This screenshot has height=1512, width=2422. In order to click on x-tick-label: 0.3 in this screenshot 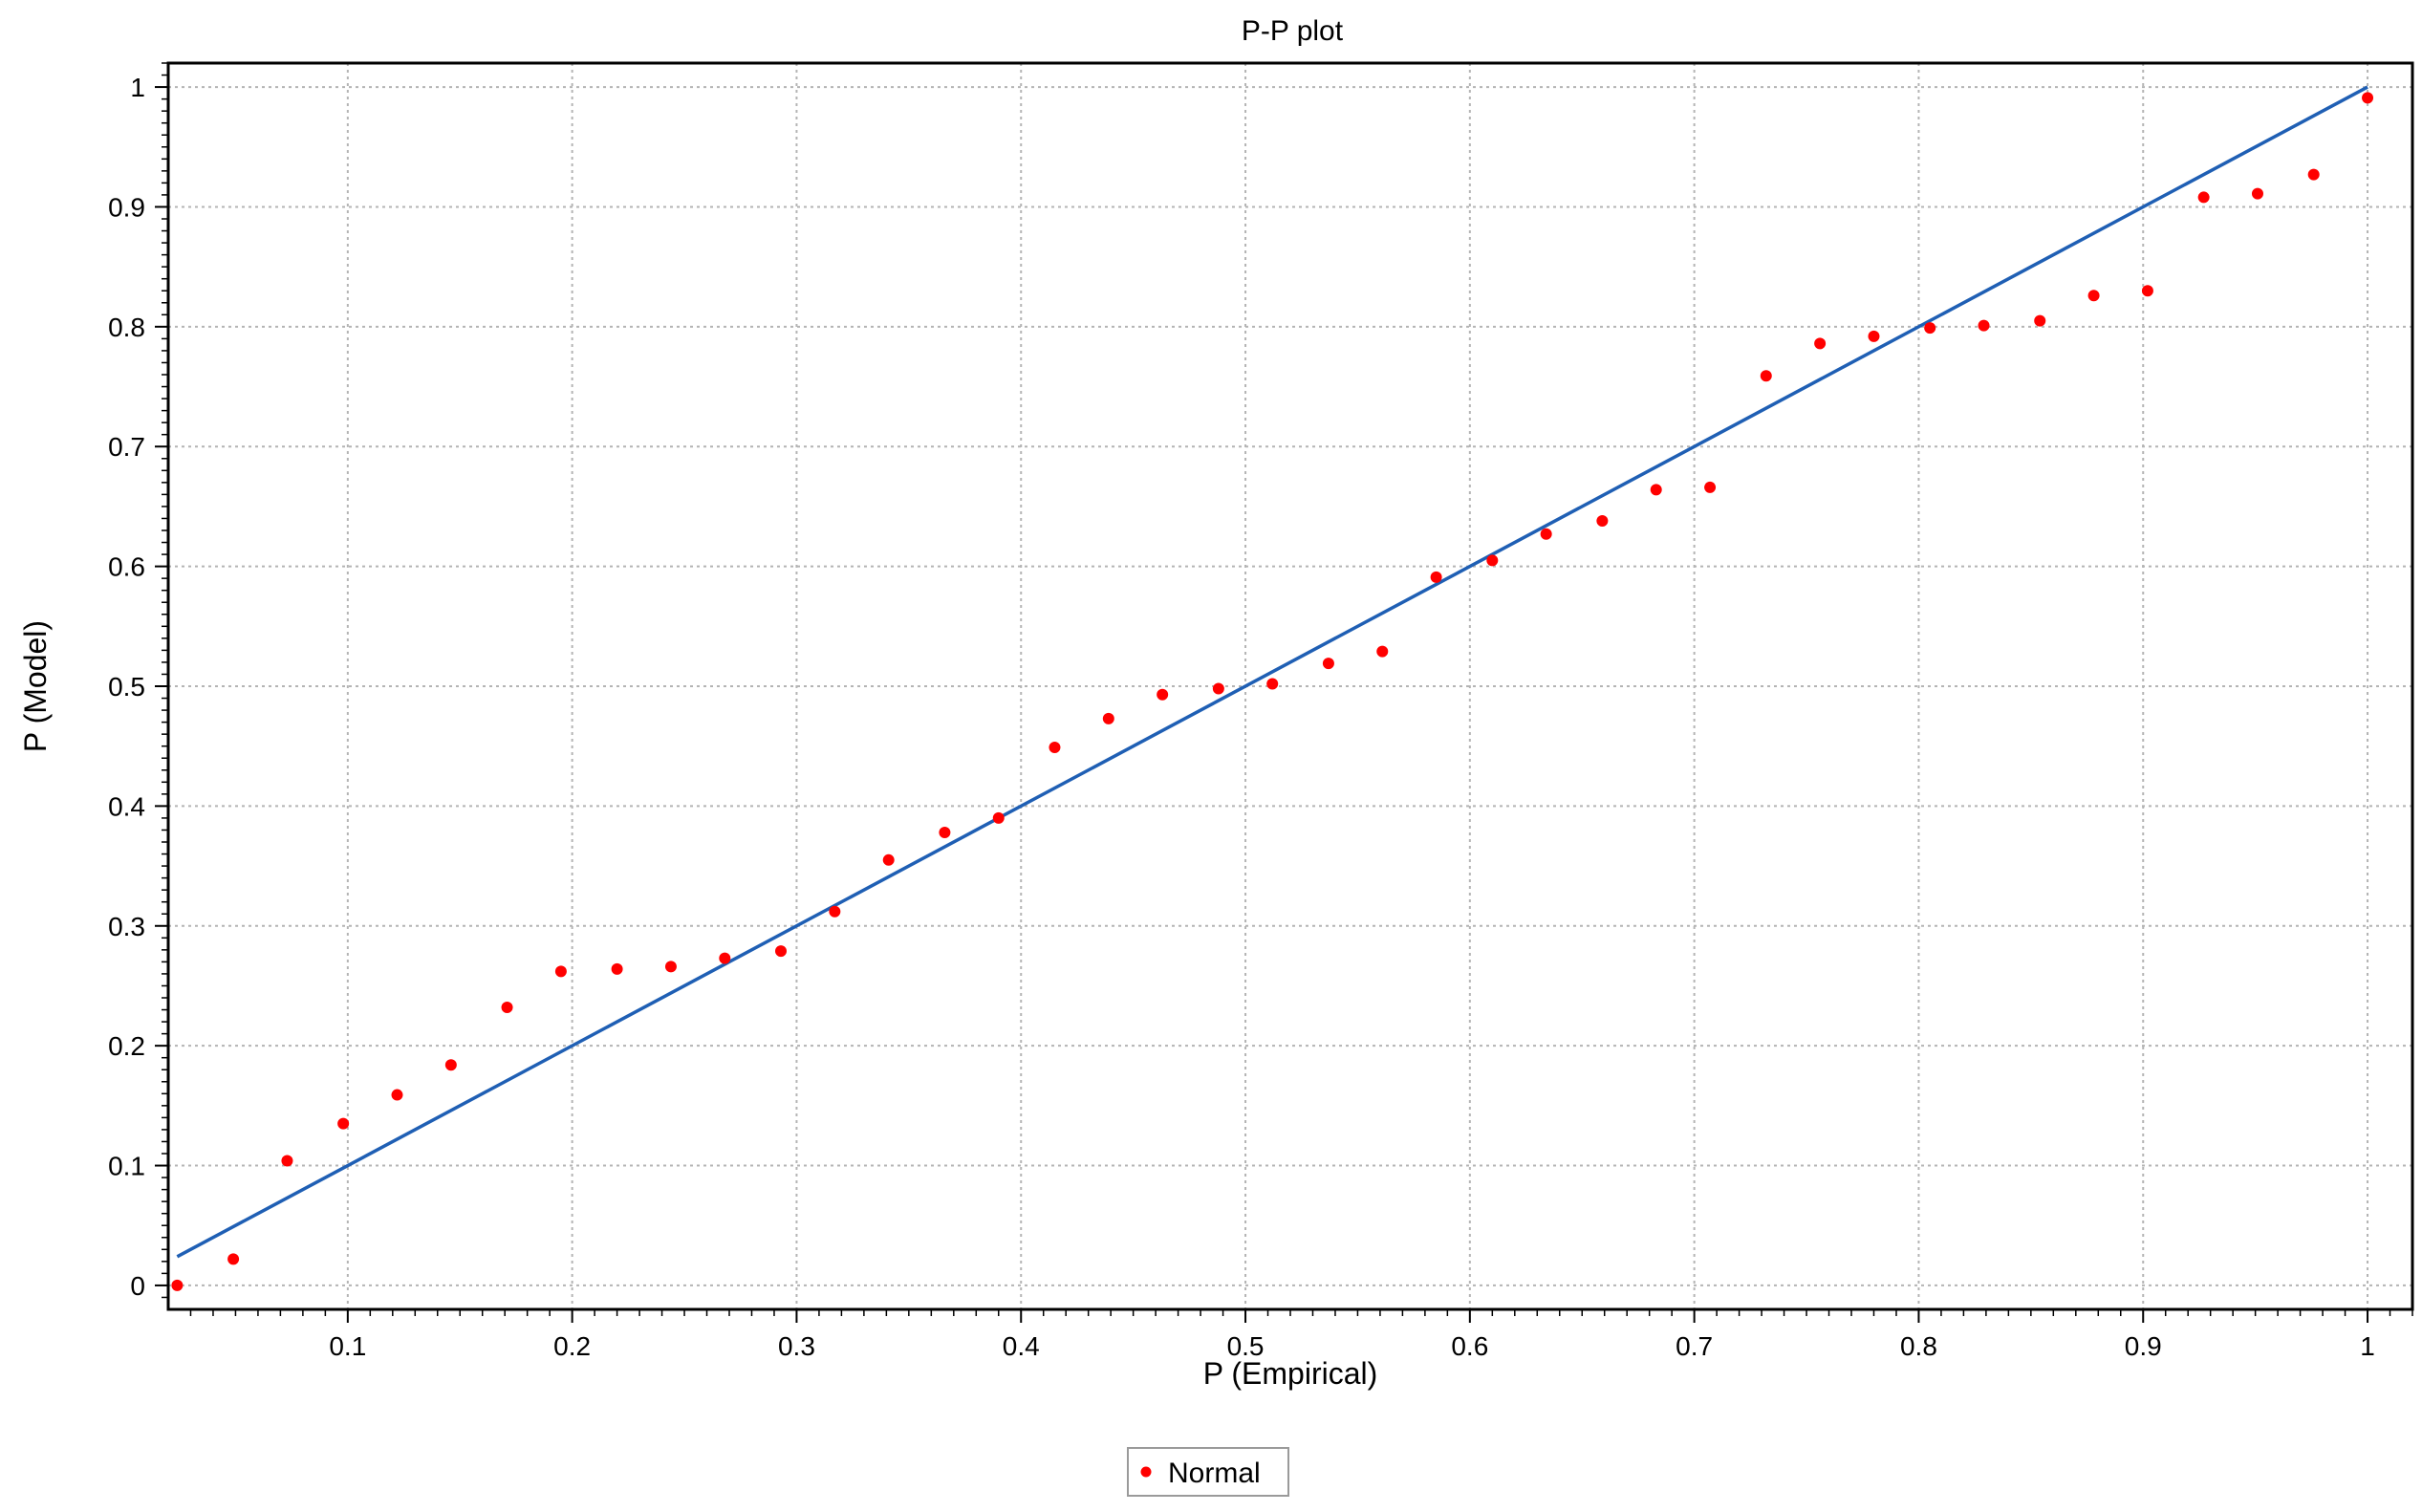, I will do `click(796, 1346)`.